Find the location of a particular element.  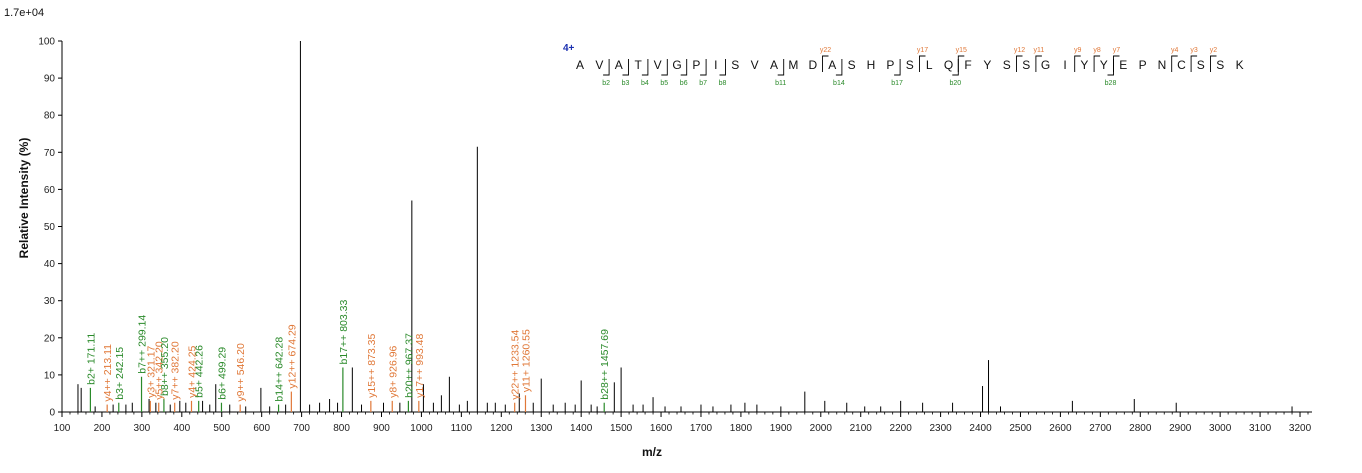

x-tick-label: 2400 is located at coordinates (980, 428).